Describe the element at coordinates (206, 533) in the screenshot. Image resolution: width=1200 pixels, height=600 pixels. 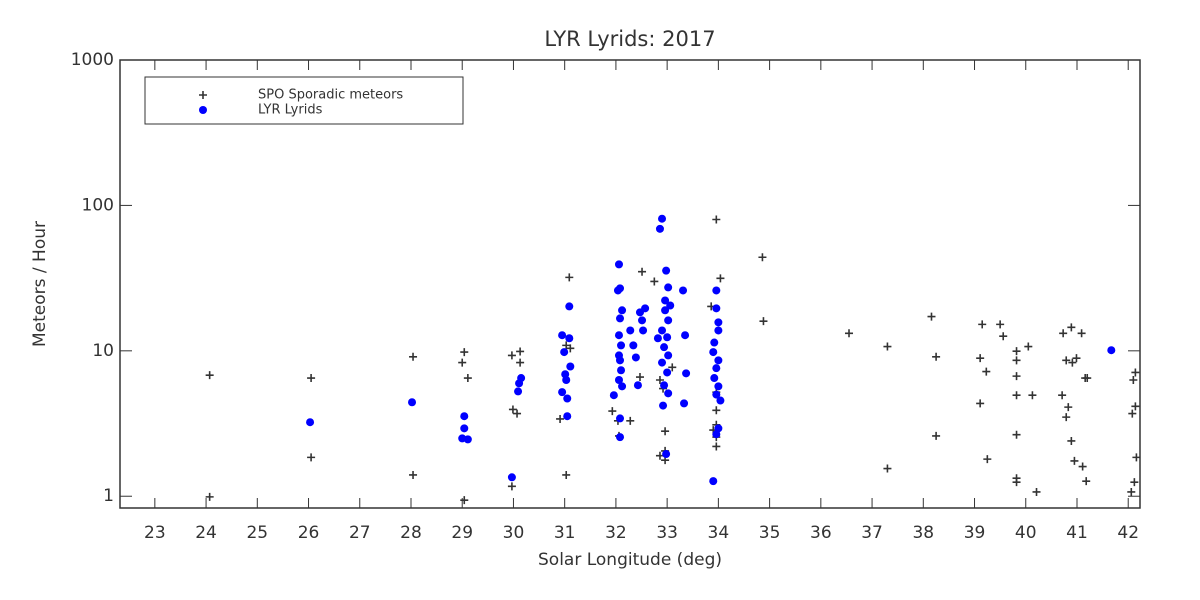
I see `x-tick-label: 24` at that location.